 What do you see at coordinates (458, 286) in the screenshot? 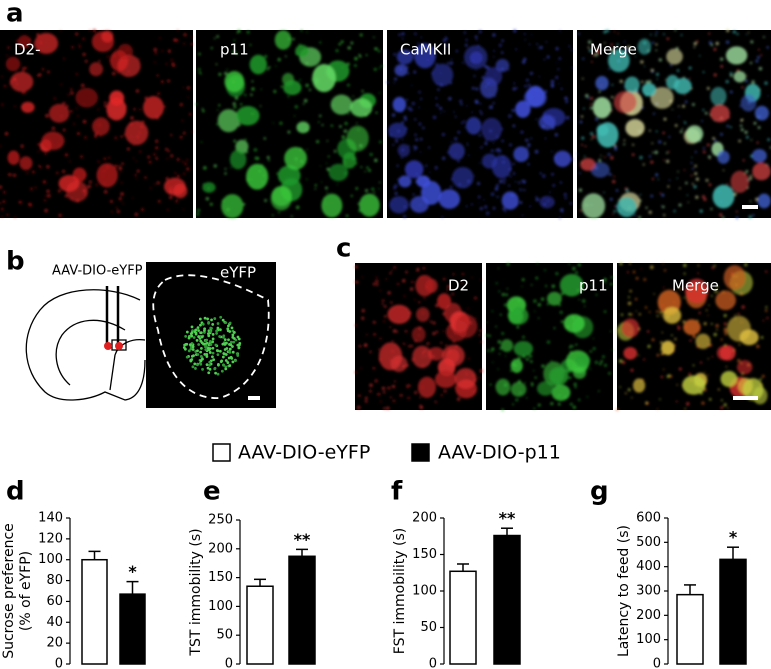
I see `image-label: D2` at bounding box center [458, 286].